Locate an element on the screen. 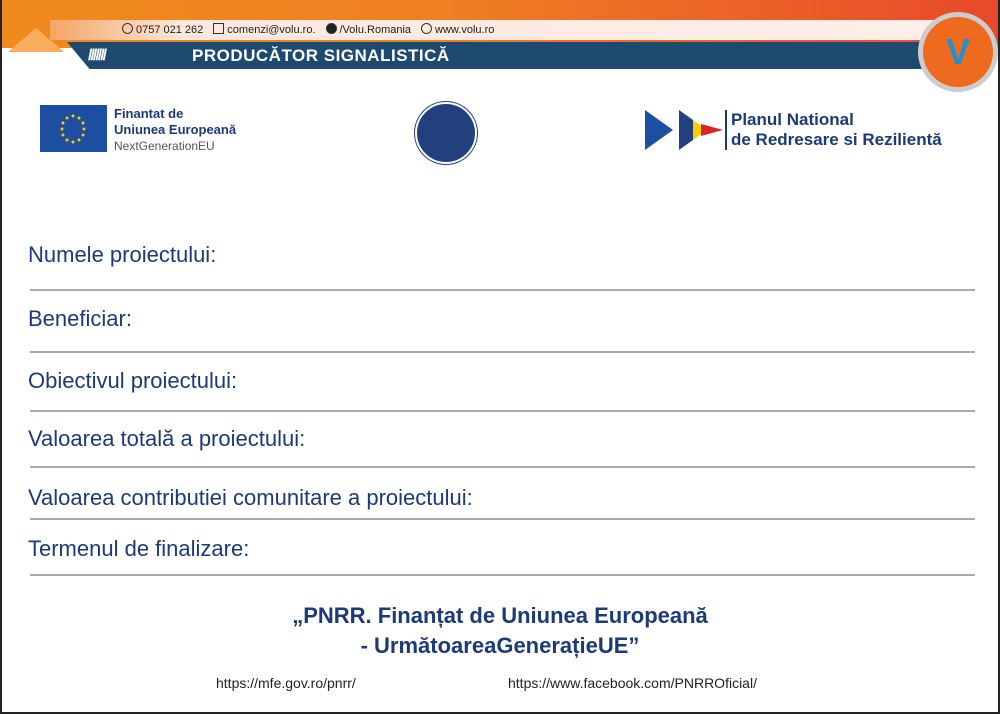 This screenshot has height=714, width=1000. government-seal is located at coordinates (446, 133).